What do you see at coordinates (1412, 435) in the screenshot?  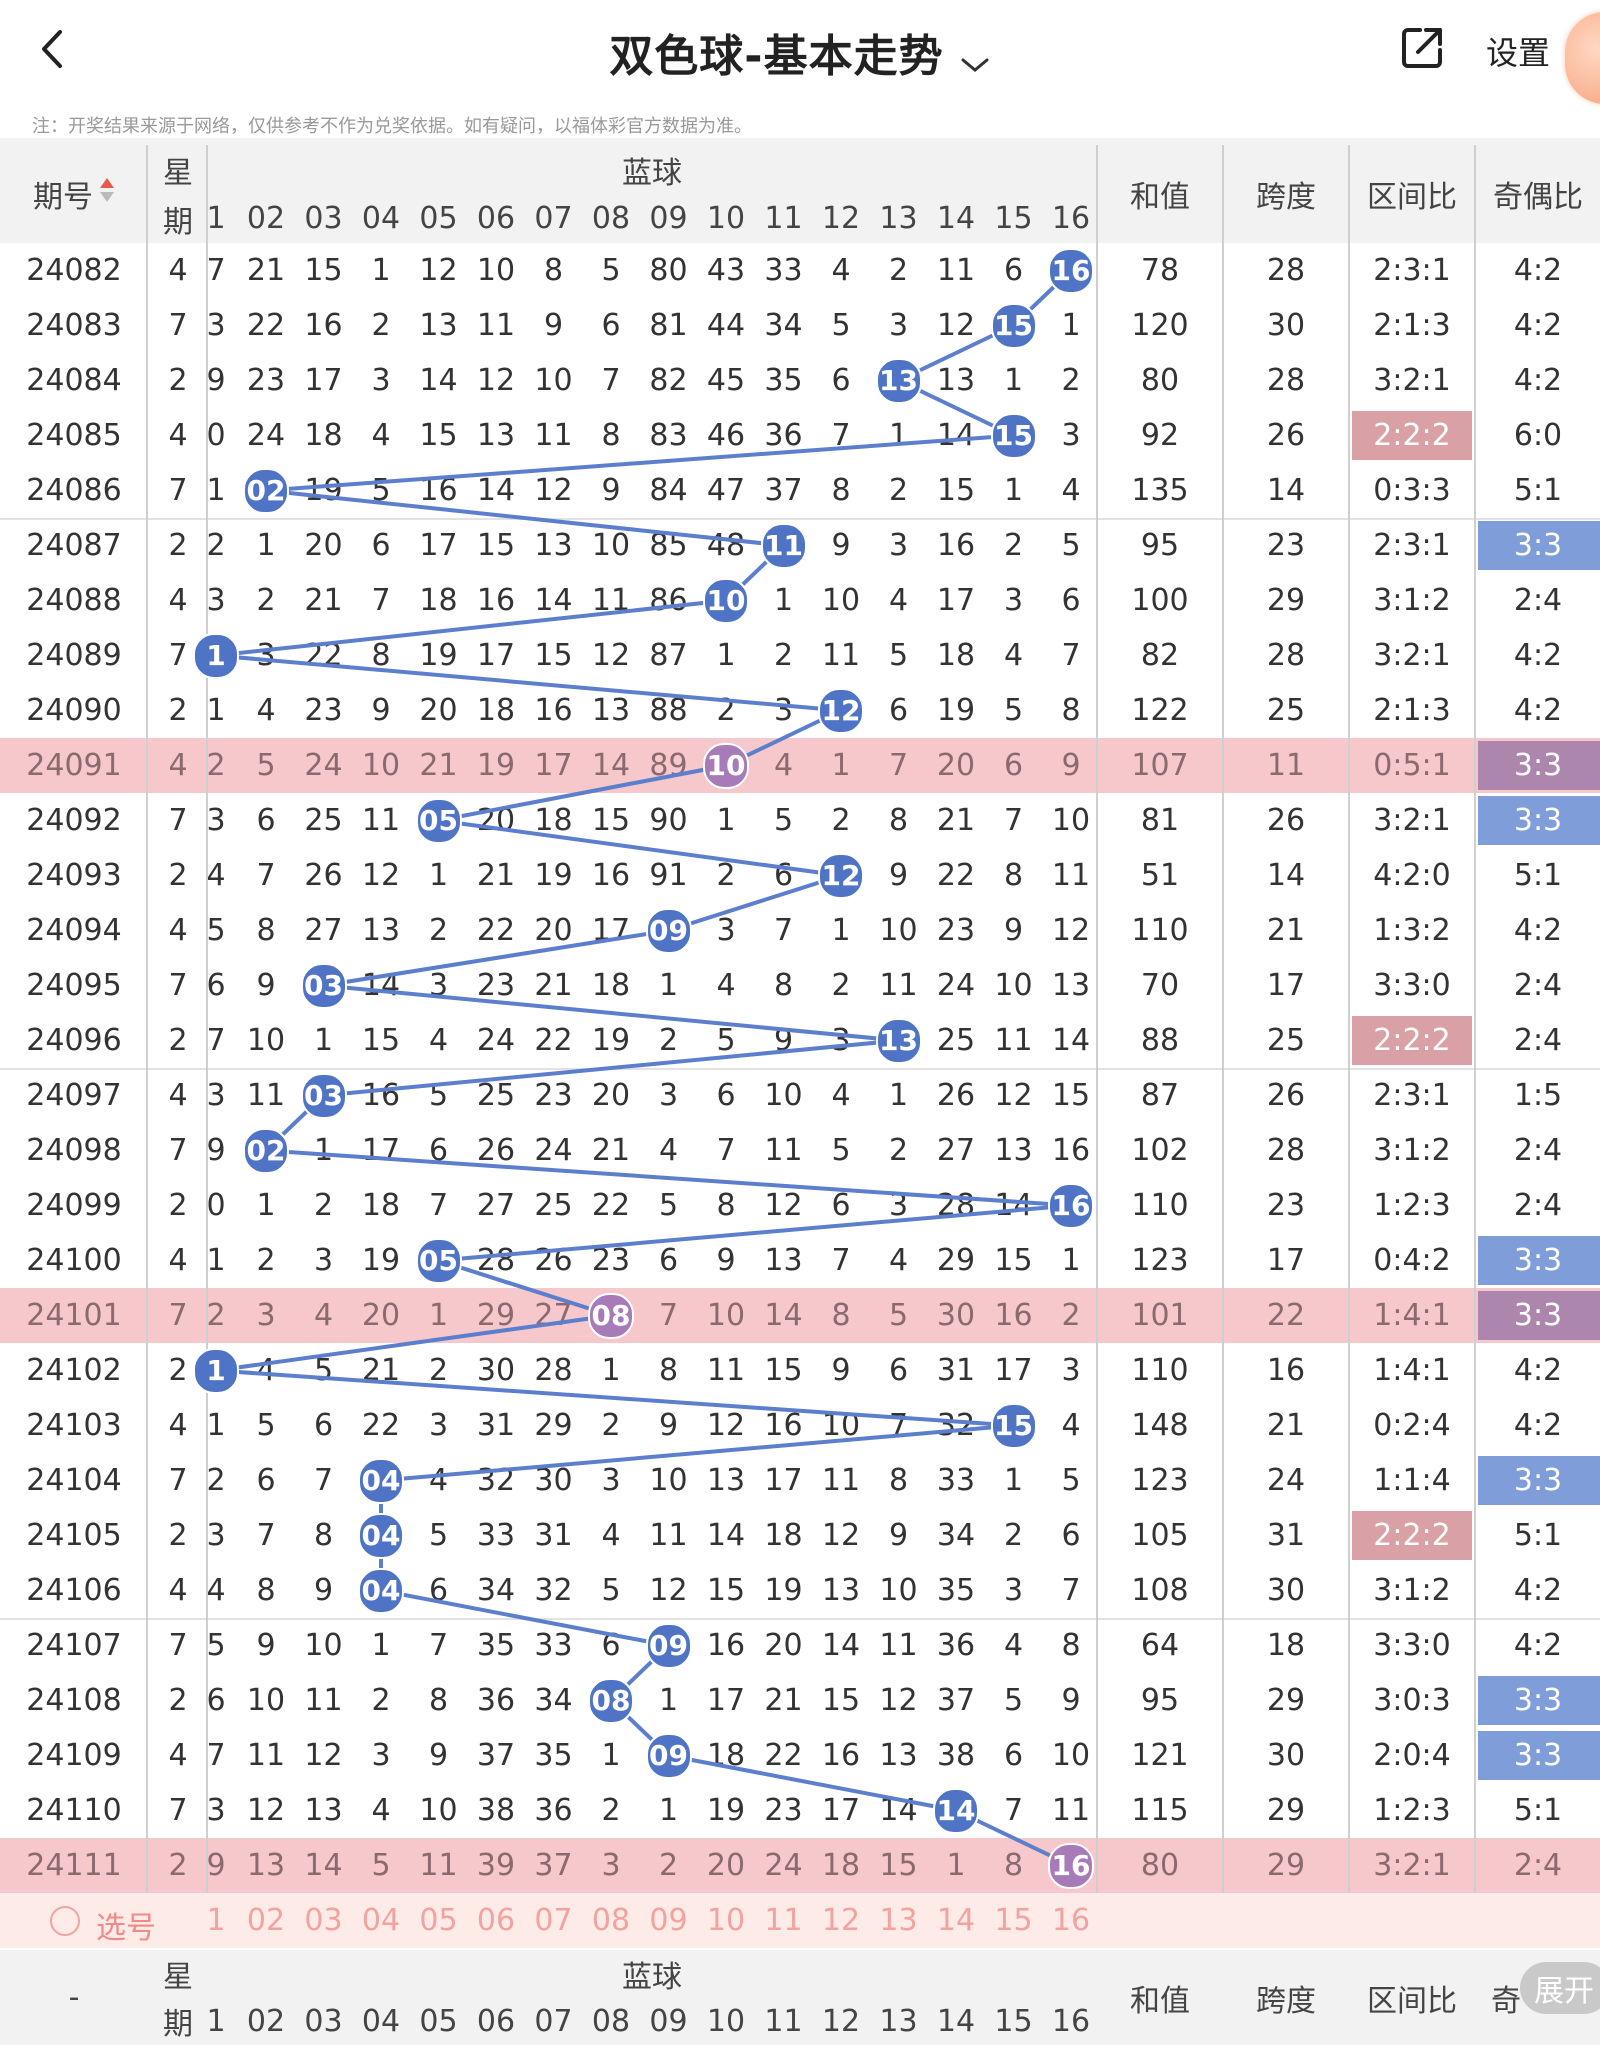 I see `zone-ratio-value: 2:2:2` at bounding box center [1412, 435].